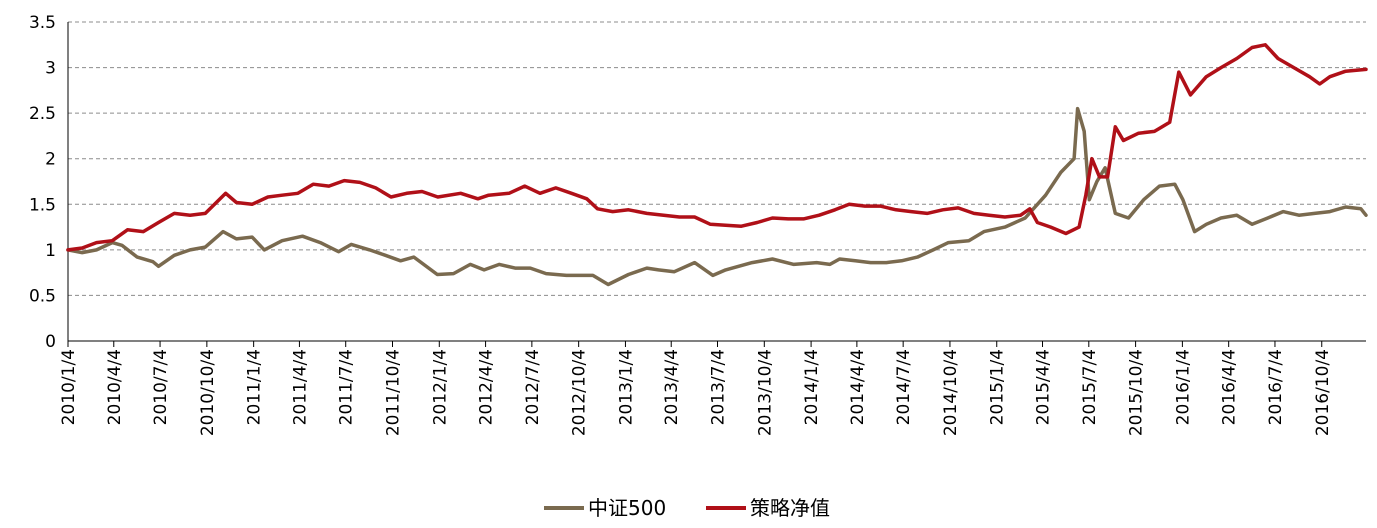  I want to click on x-tick-label: 2012/7/4, so click(533, 387).